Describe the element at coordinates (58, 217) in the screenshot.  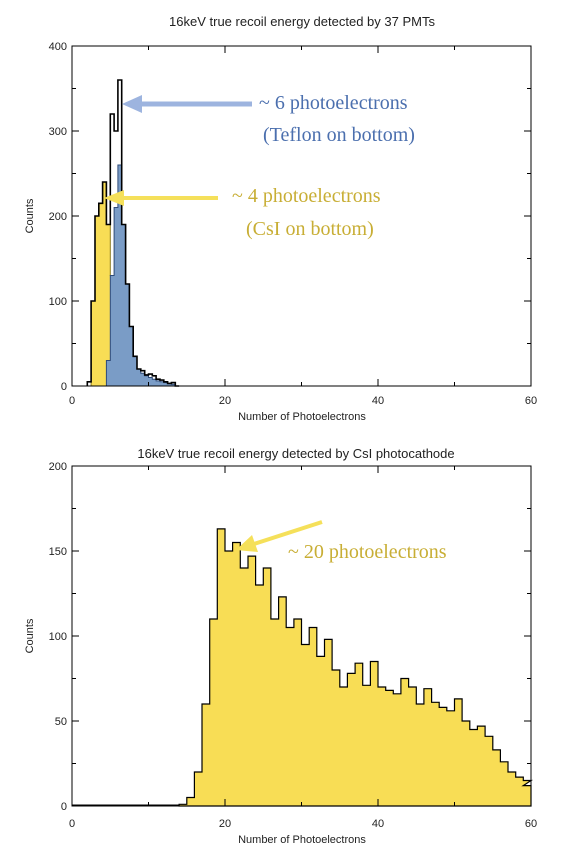
I see `top-ytick-200: 200` at that location.